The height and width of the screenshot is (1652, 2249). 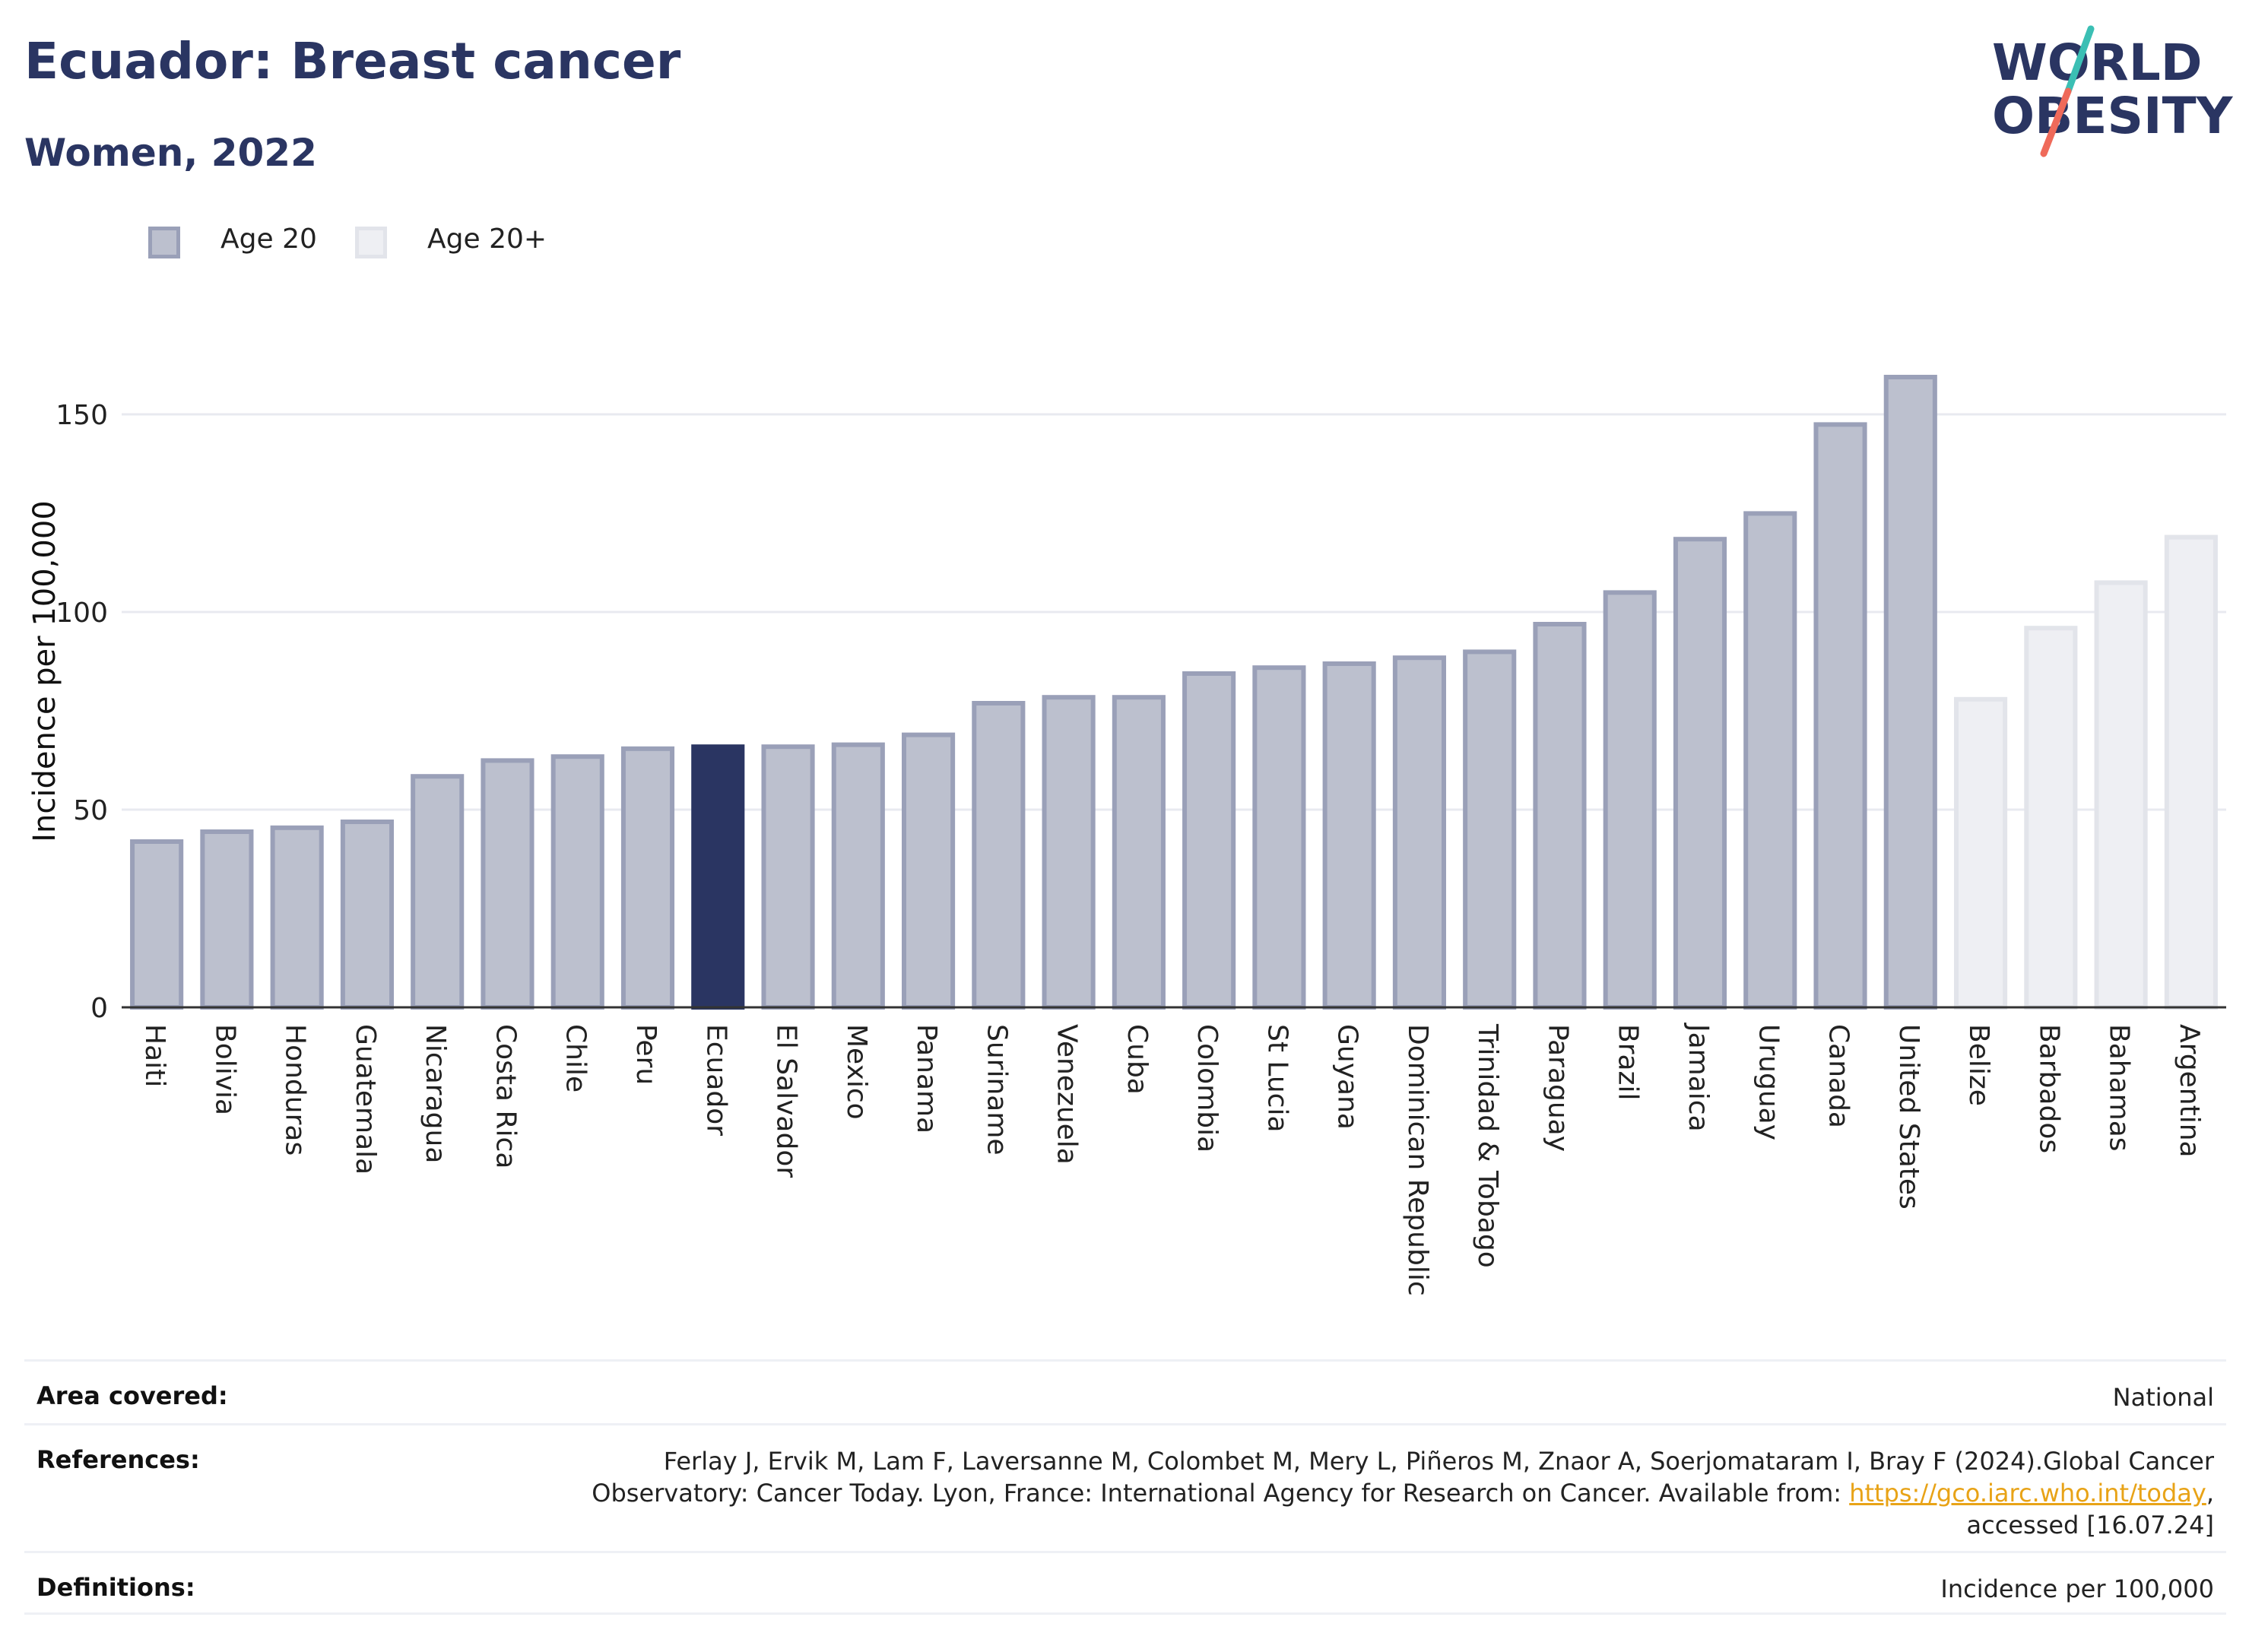 I want to click on x-tick-label: Honduras, so click(x=295, y=1090).